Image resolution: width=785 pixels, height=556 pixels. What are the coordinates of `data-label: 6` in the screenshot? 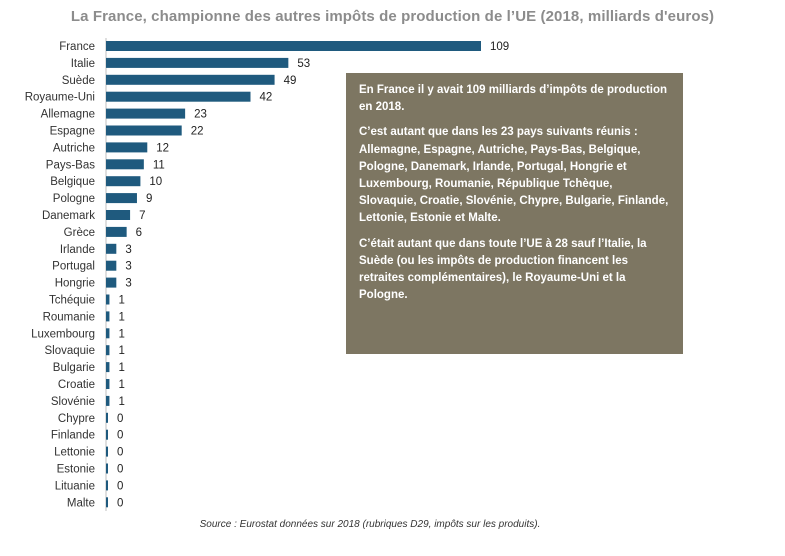 It's located at (139, 233).